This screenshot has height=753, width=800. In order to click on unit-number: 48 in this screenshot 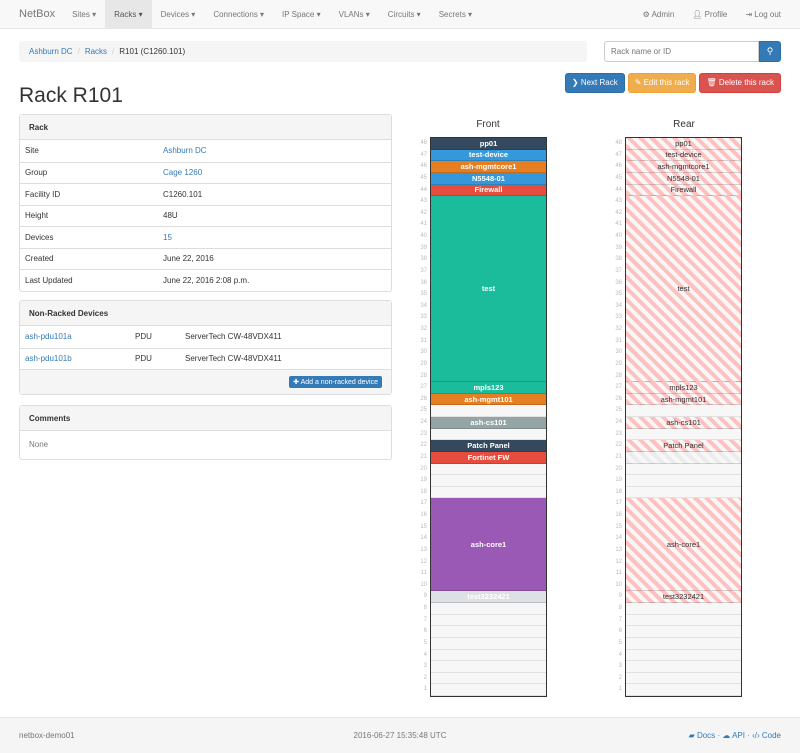, I will do `click(423, 143)`.